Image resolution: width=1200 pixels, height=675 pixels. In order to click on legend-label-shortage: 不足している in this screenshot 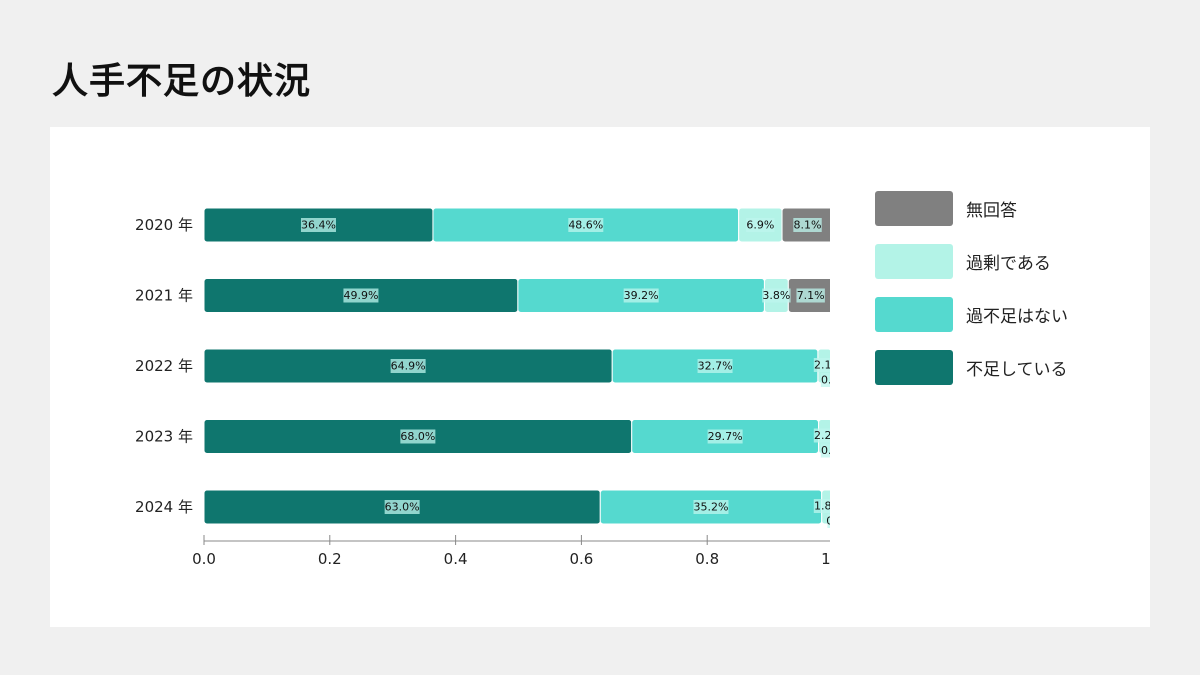, I will do `click(1017, 369)`.